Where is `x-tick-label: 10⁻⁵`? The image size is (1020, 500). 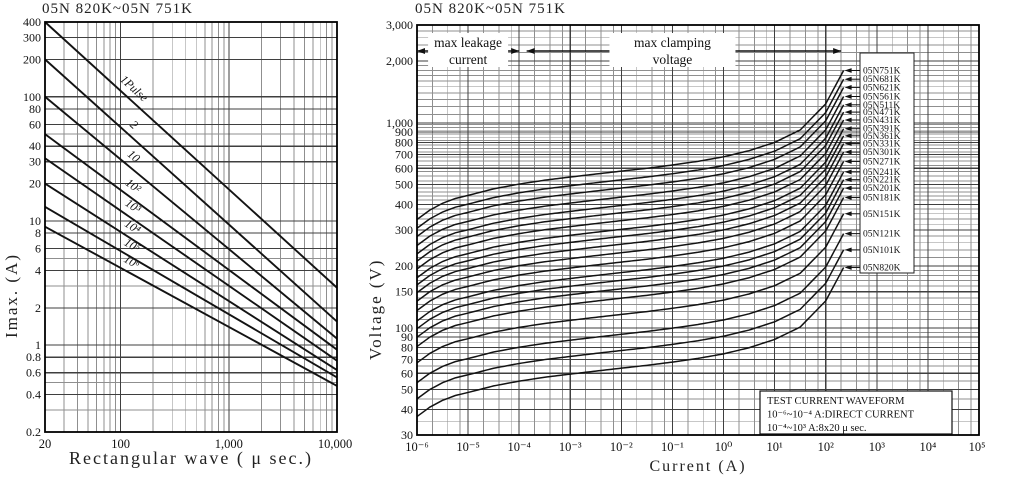
x-tick-label: 10⁻⁵ is located at coordinates (467, 447).